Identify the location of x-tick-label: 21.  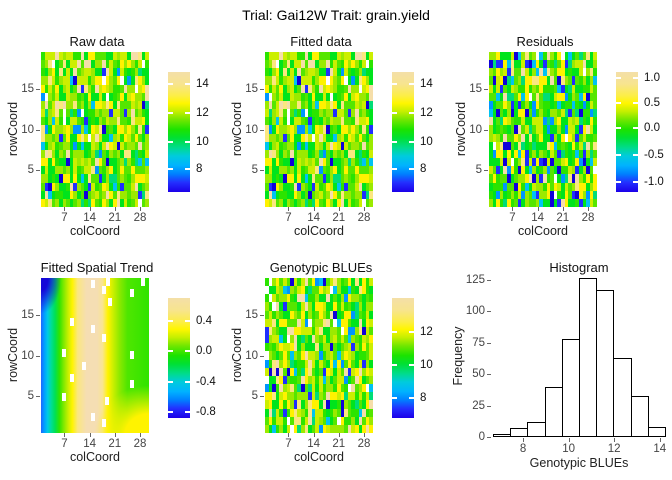
(563, 218).